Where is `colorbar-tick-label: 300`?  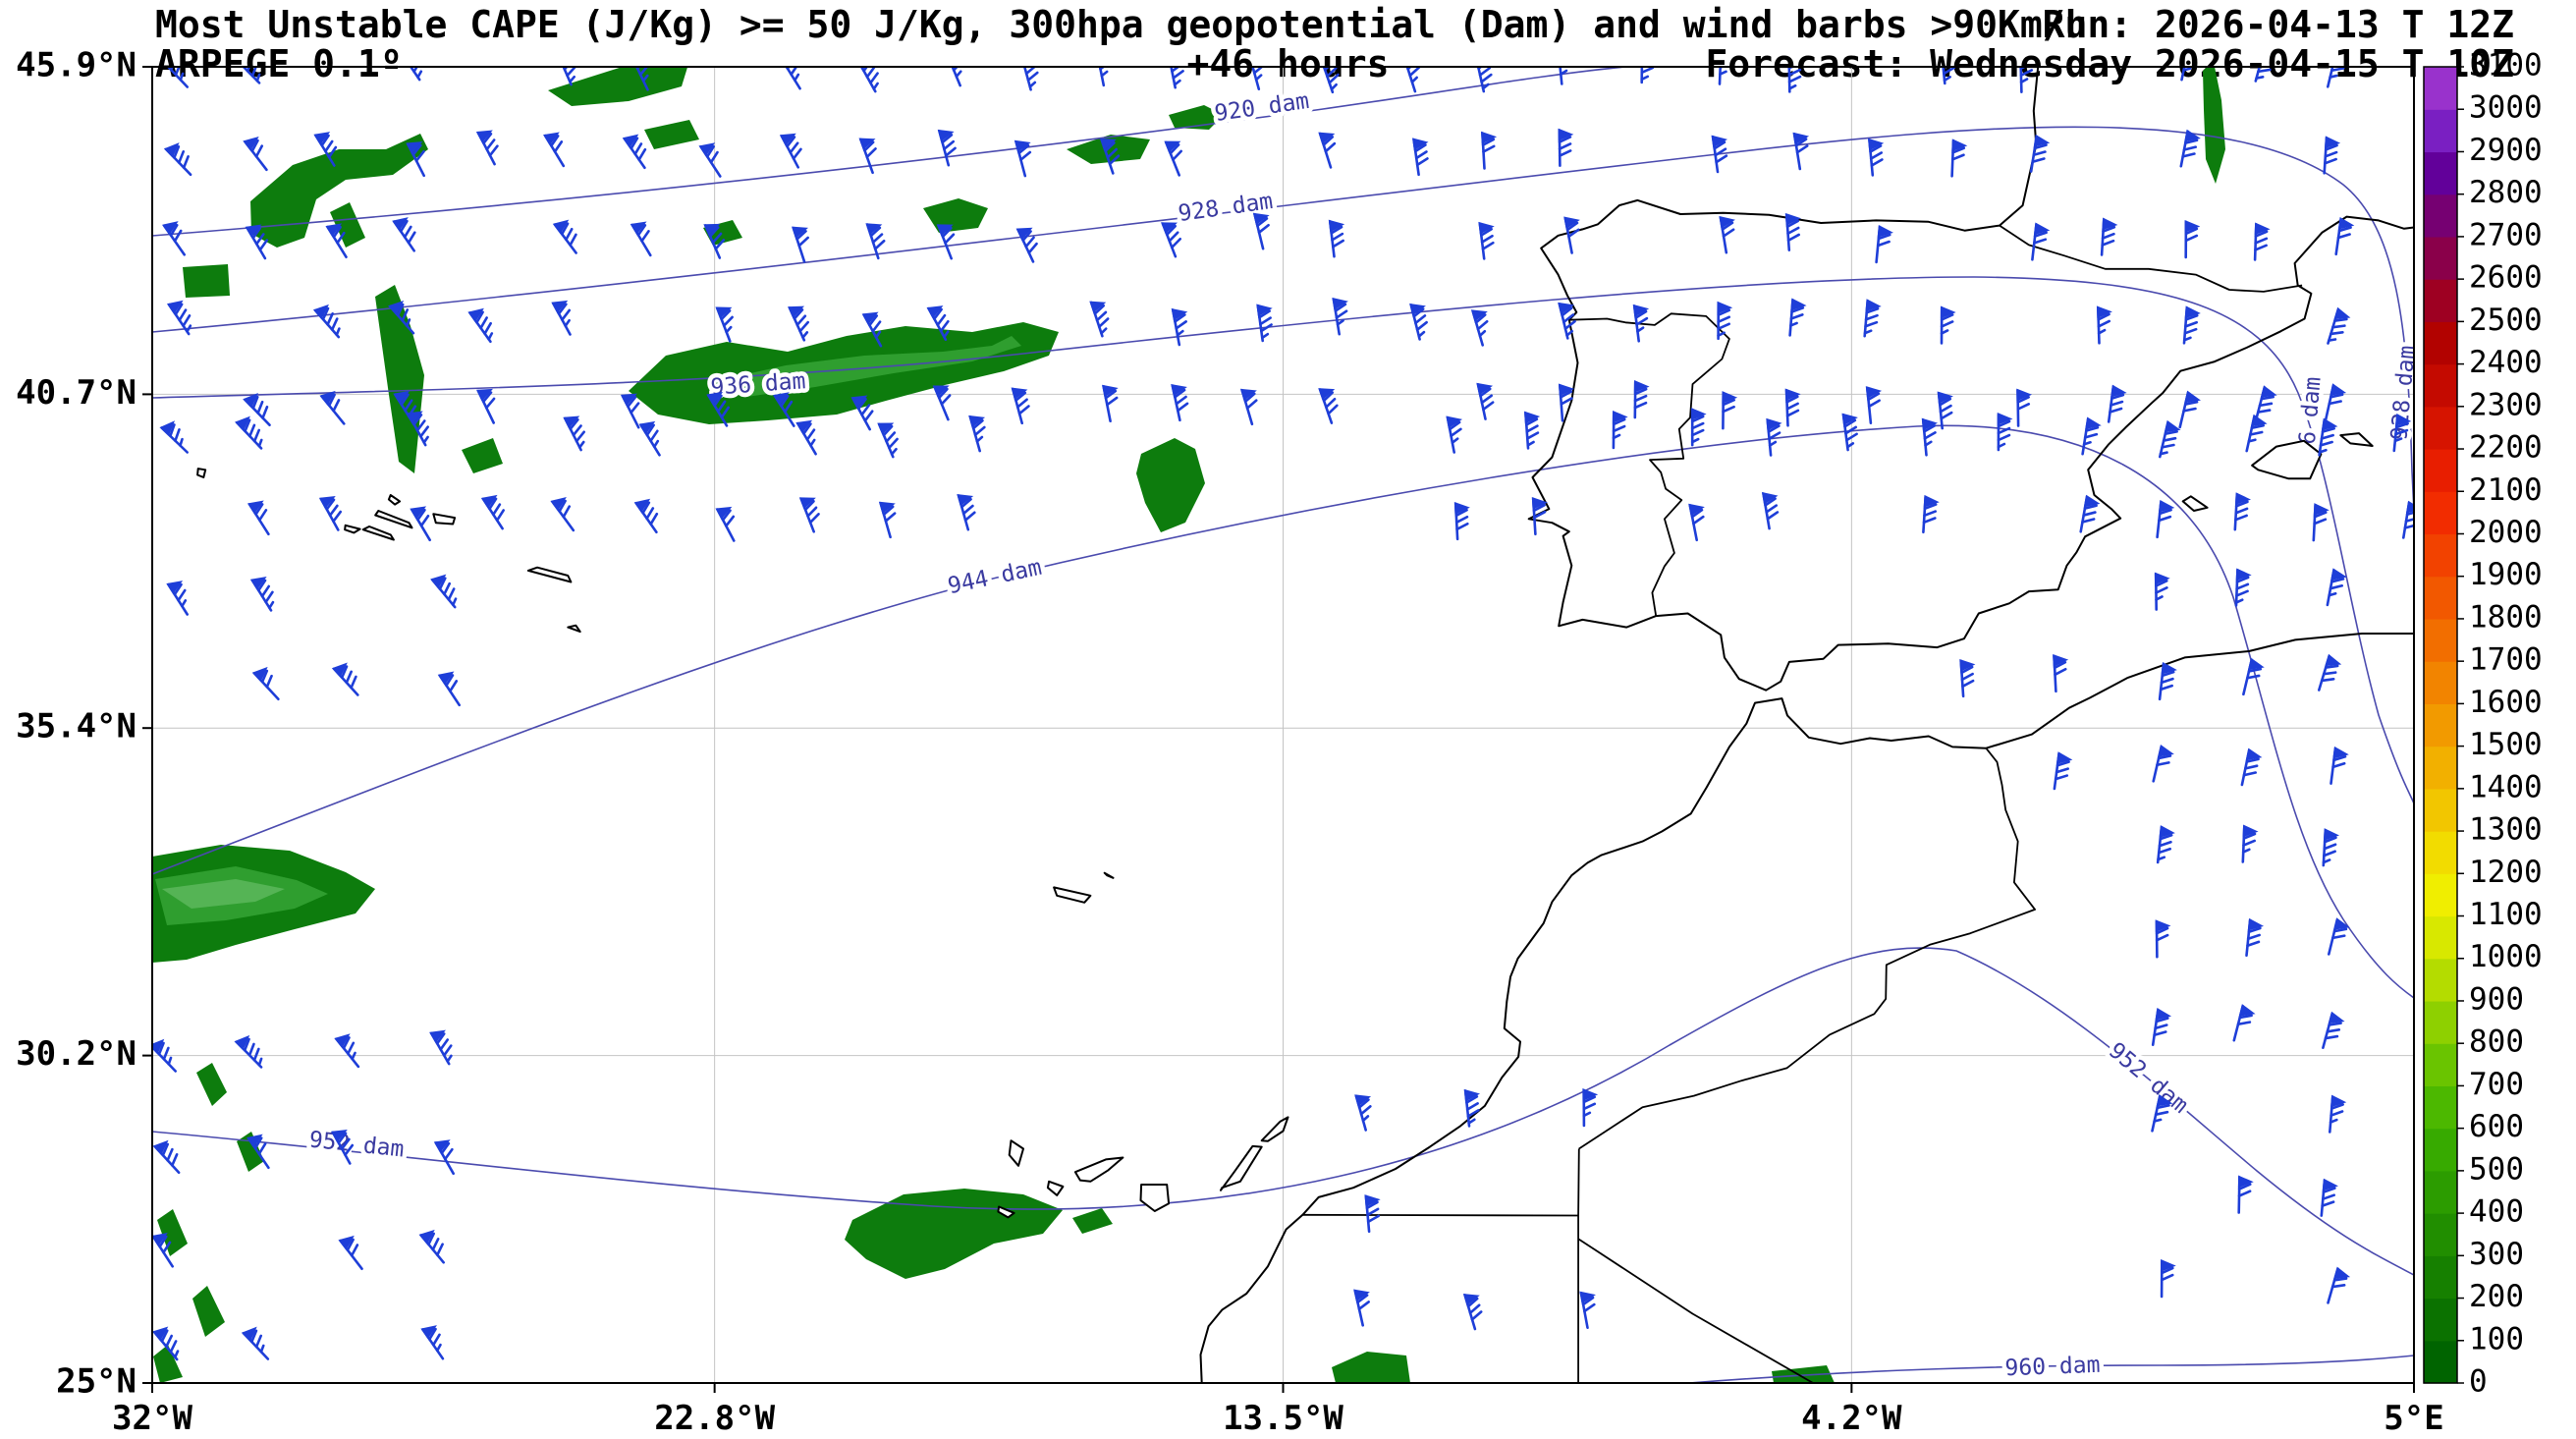 colorbar-tick-label: 300 is located at coordinates (2496, 1254).